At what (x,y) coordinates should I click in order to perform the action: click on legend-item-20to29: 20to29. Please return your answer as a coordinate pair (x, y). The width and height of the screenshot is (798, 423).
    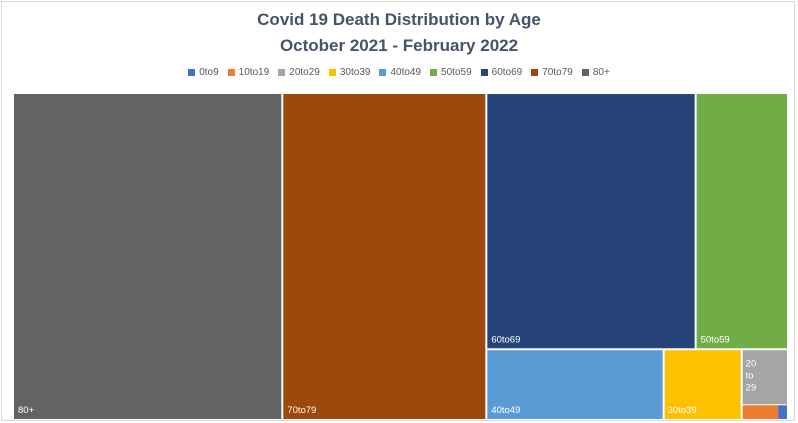
    Looking at the image, I should click on (299, 72).